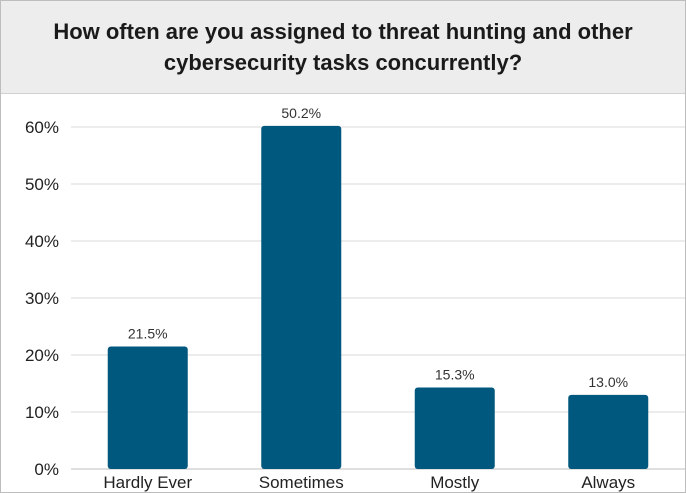 The image size is (686, 493). Describe the element at coordinates (301, 113) in the screenshot. I see `data-label: 50.2%` at that location.